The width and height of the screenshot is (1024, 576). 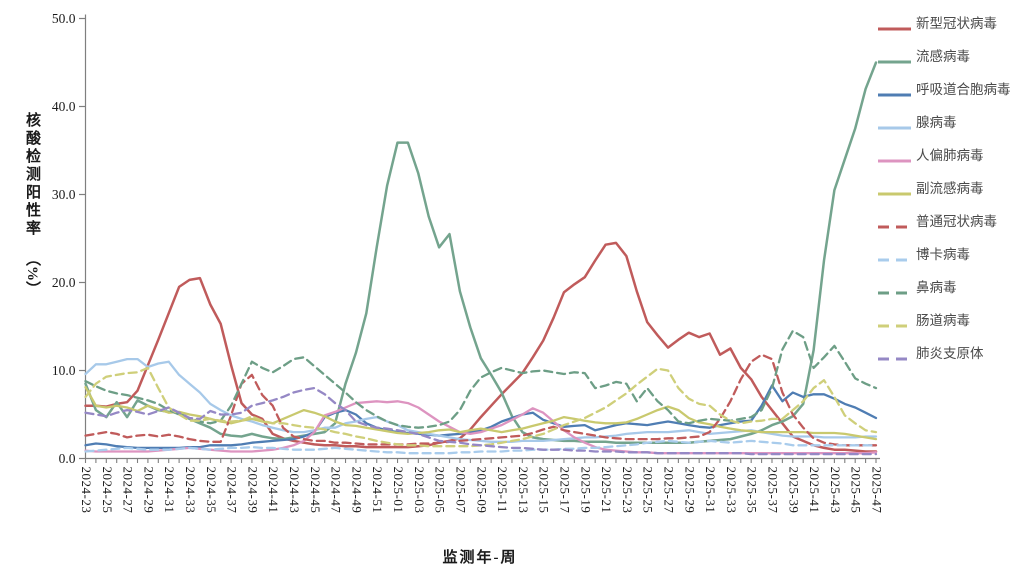 I want to click on legend-item: 博卡病毒, so click(x=951, y=252).